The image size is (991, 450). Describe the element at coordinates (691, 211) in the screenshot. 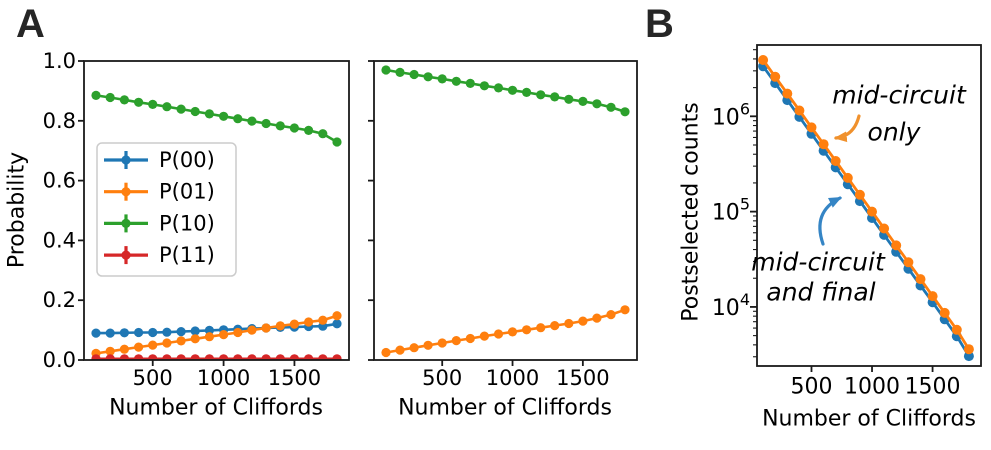

I see `y-axis-label: Postselected counts` at that location.